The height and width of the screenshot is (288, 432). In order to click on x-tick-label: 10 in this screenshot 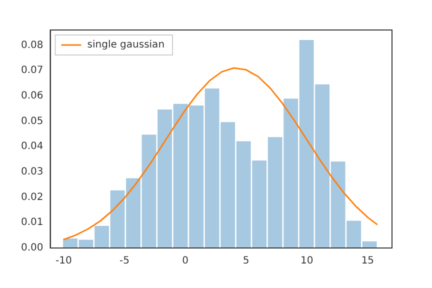, I will do `click(307, 261)`.